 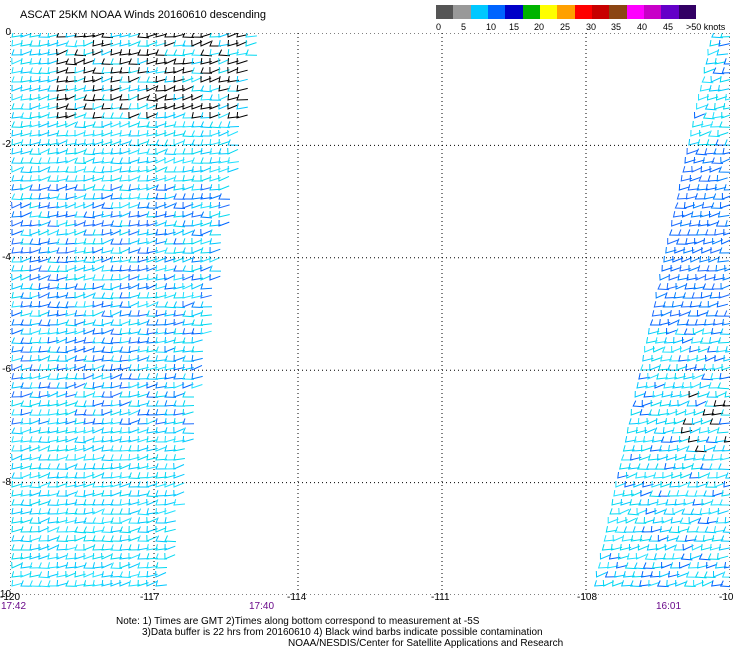 What do you see at coordinates (496, 12) in the screenshot?
I see `scale-swatch` at bounding box center [496, 12].